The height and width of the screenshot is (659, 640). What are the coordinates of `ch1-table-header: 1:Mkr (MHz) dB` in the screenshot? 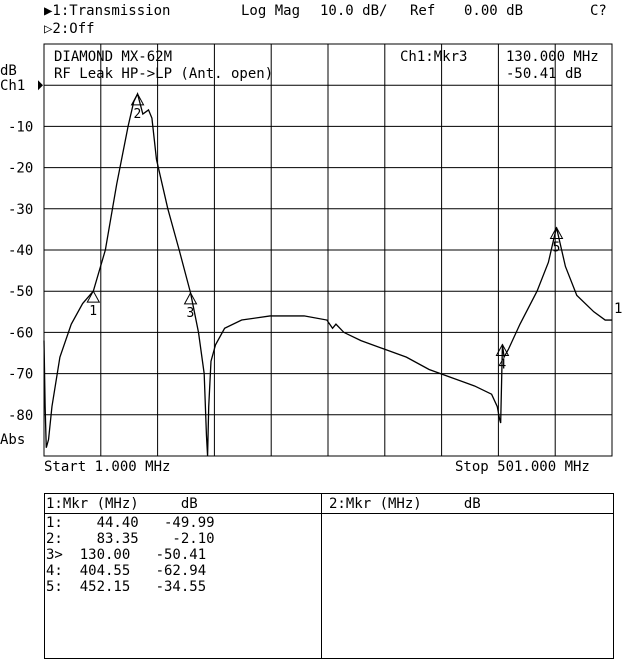 It's located at (122, 504).